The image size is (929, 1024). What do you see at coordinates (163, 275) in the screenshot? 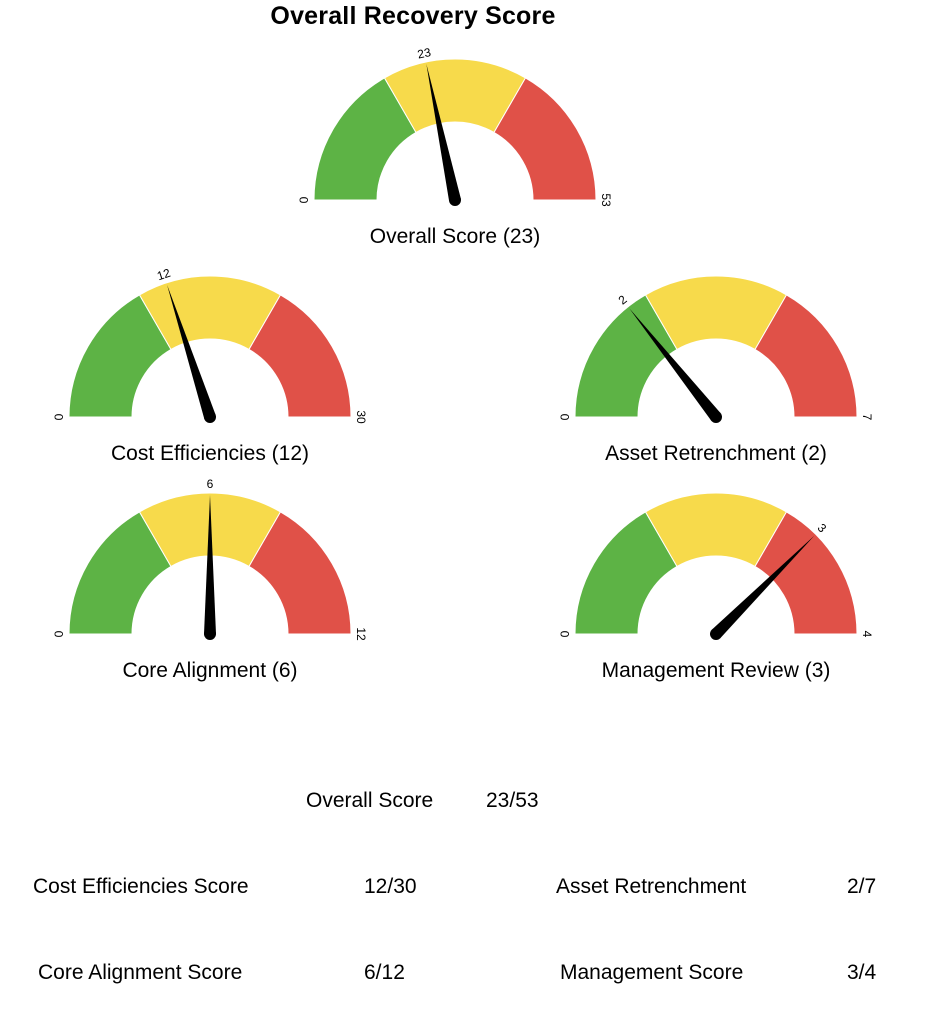
I see `gauge-cost-value-label: 12` at bounding box center [163, 275].